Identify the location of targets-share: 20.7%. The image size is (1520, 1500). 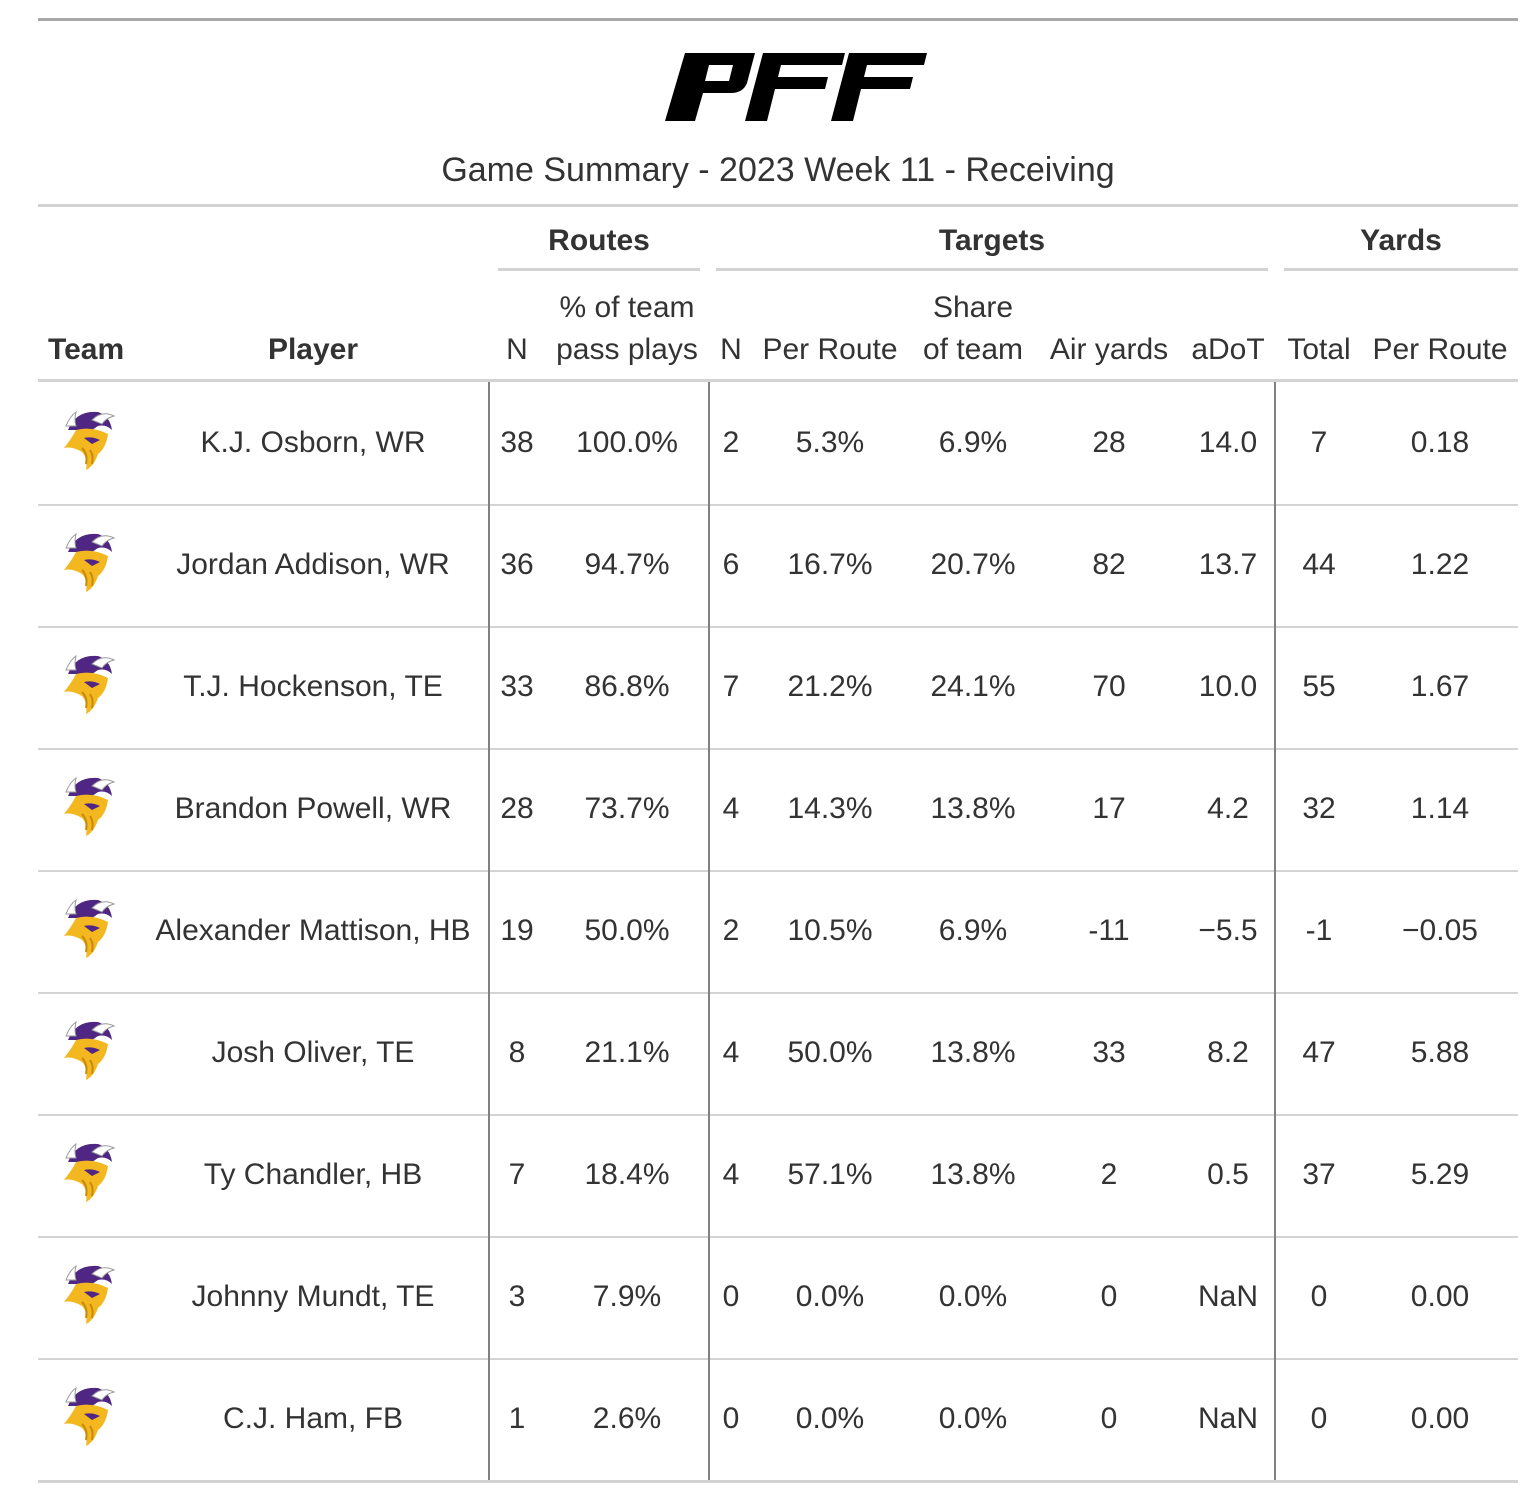
(973, 564).